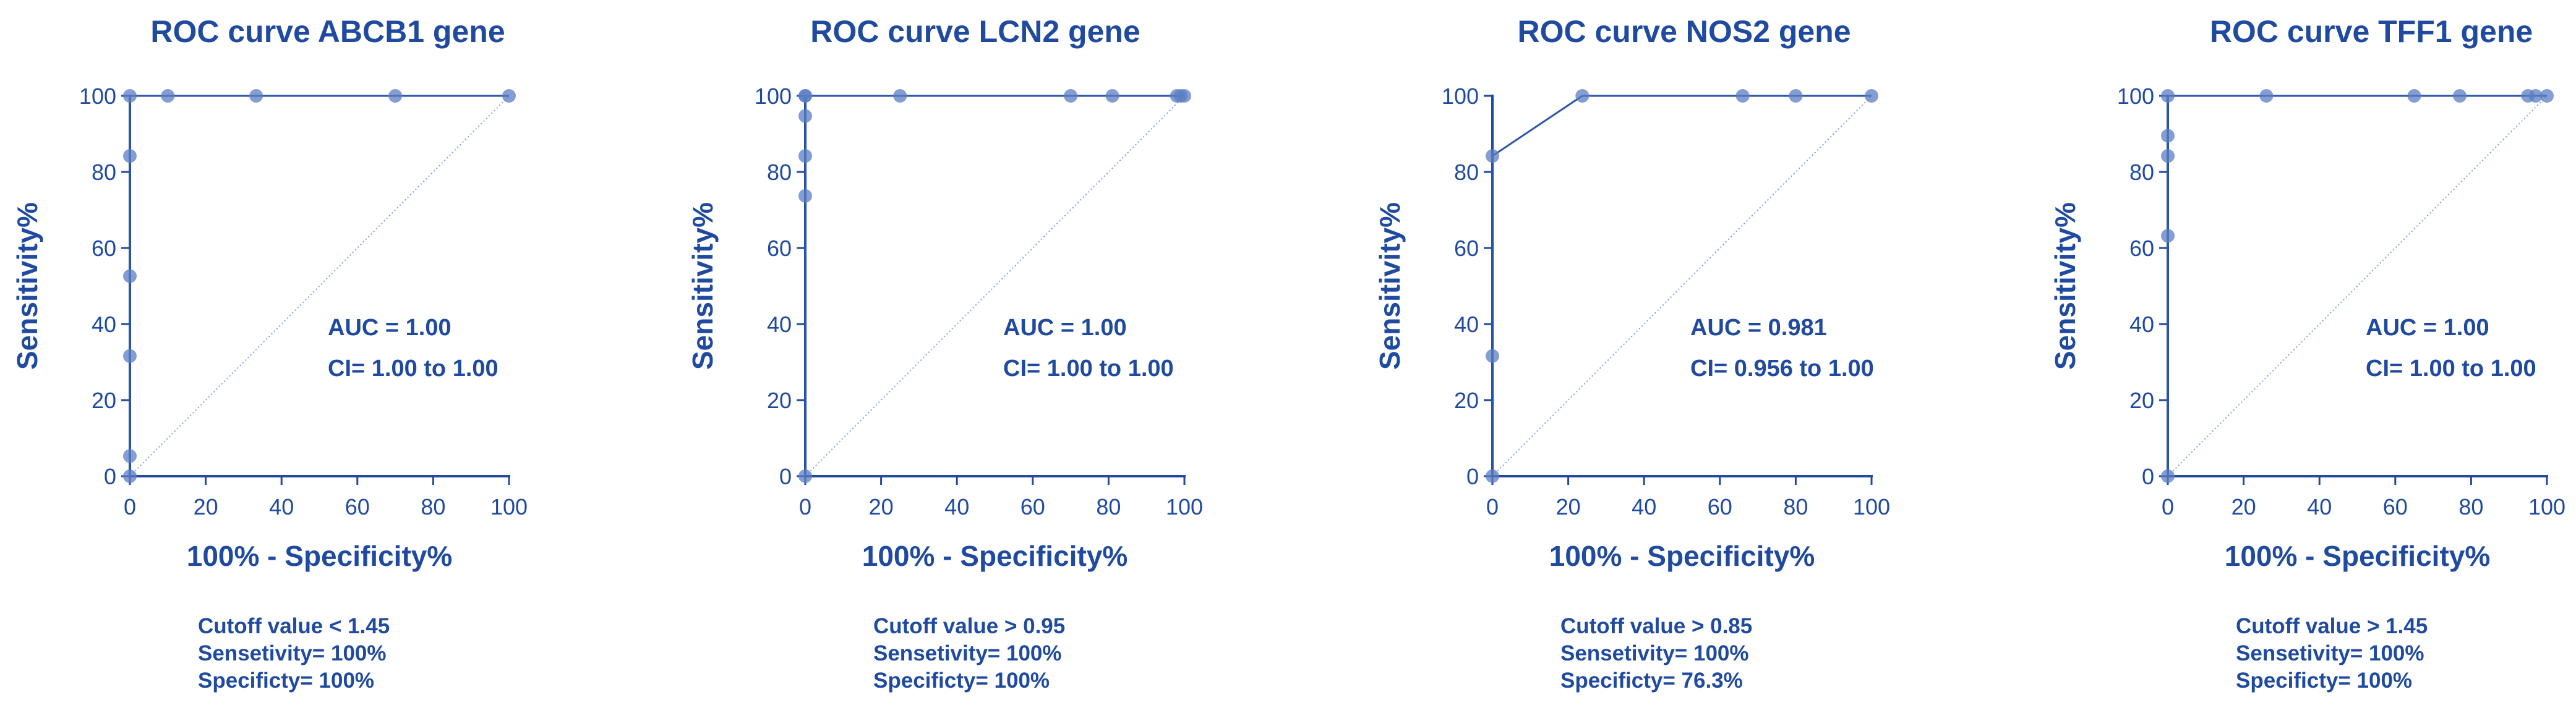 The width and height of the screenshot is (2576, 718). What do you see at coordinates (1651, 681) in the screenshot?
I see `footer-line: Specificty= 76.3%` at bounding box center [1651, 681].